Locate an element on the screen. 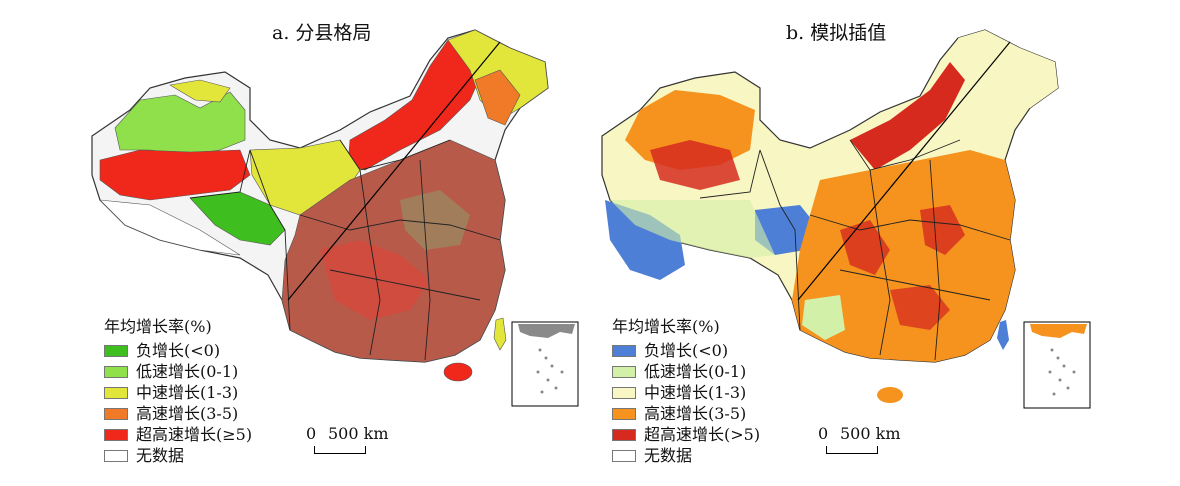 This screenshot has height=486, width=1180. panel-title: a. 分县格局 is located at coordinates (322, 33).